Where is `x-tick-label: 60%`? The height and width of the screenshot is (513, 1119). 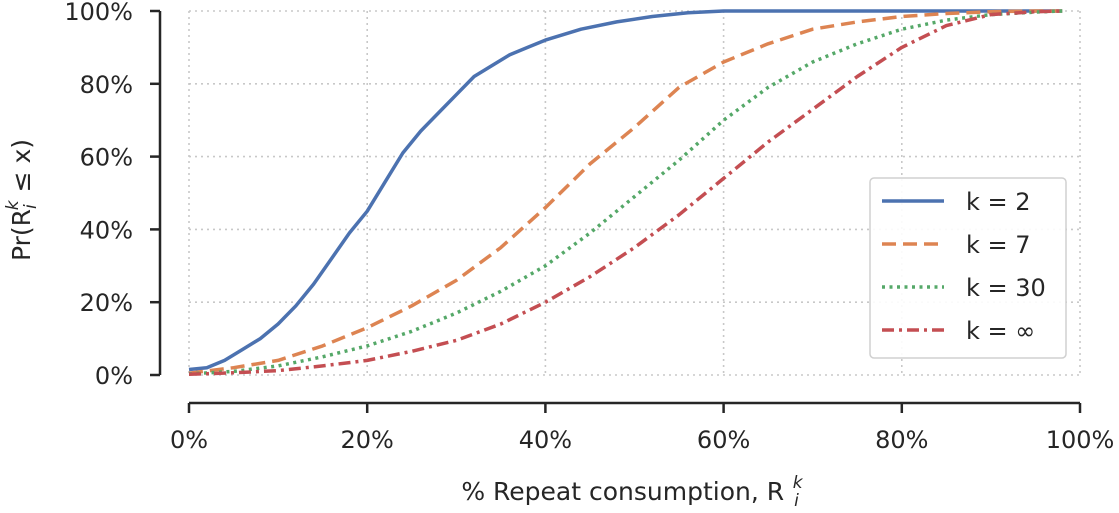
x-tick-label: 60% is located at coordinates (723, 440).